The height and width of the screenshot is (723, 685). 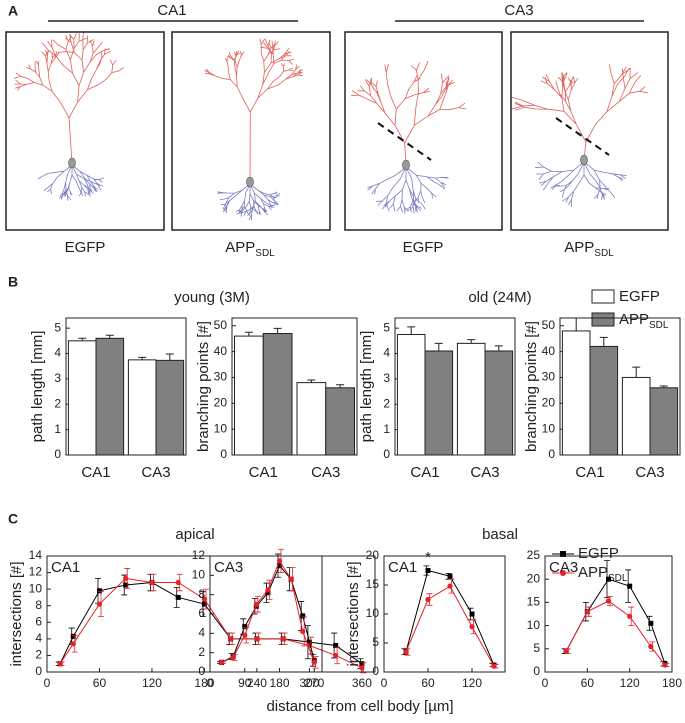 What do you see at coordinates (353, 613) in the screenshot?
I see `y-axis-label: intersections [#]` at bounding box center [353, 613].